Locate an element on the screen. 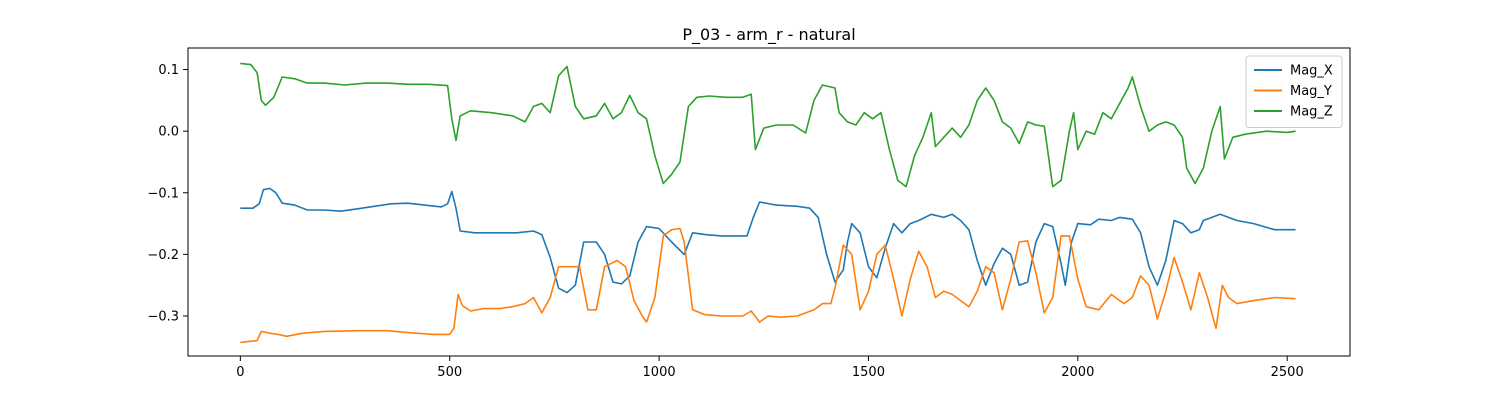 This screenshot has height=400, width=1500. y-tick-label: 0.1 is located at coordinates (168, 70).